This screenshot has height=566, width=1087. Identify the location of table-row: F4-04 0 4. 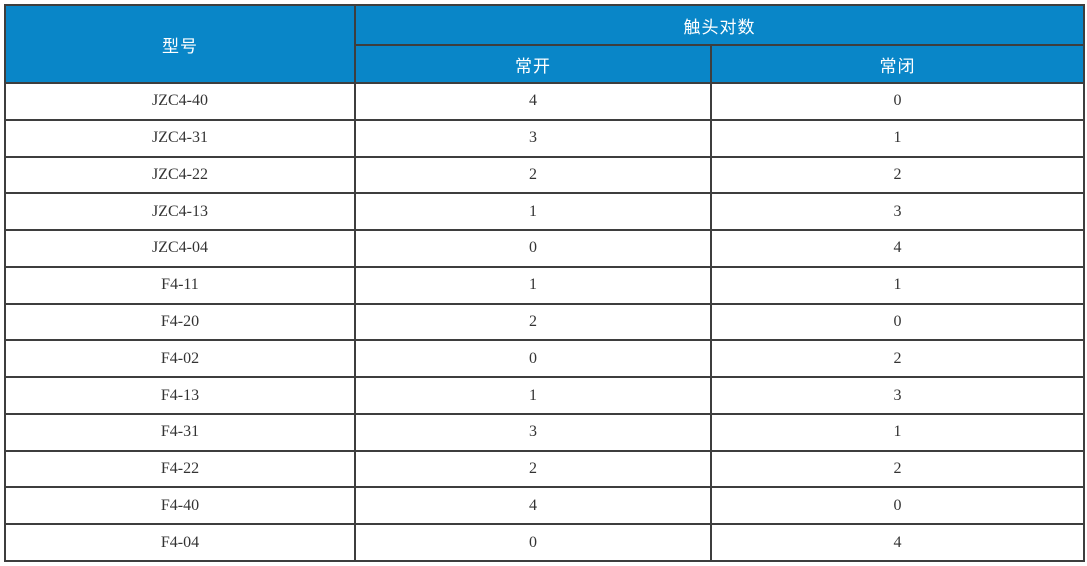
(544, 542).